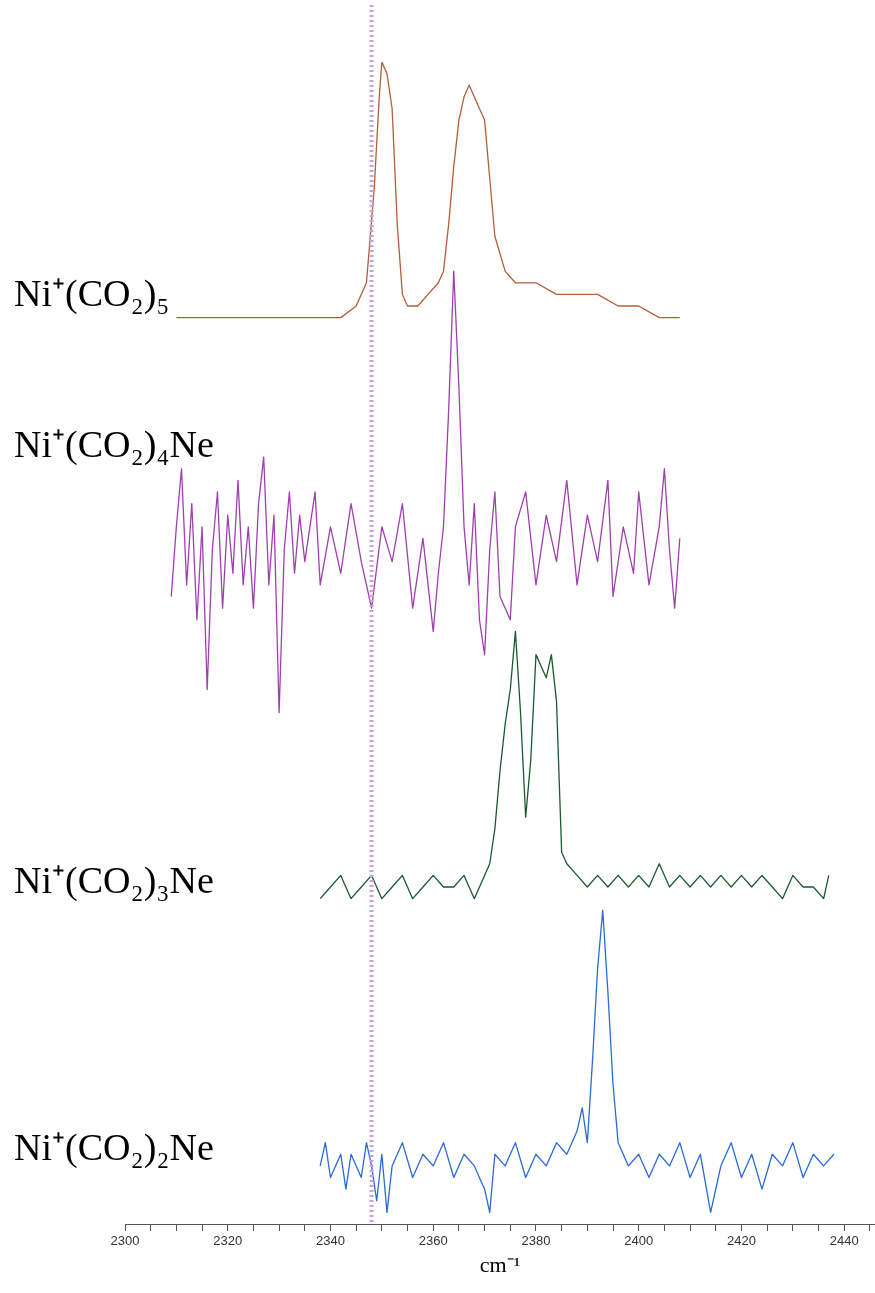 The image size is (875, 1293). I want to click on text: Ni⁺(CO₂)₃Ne, so click(114, 880).